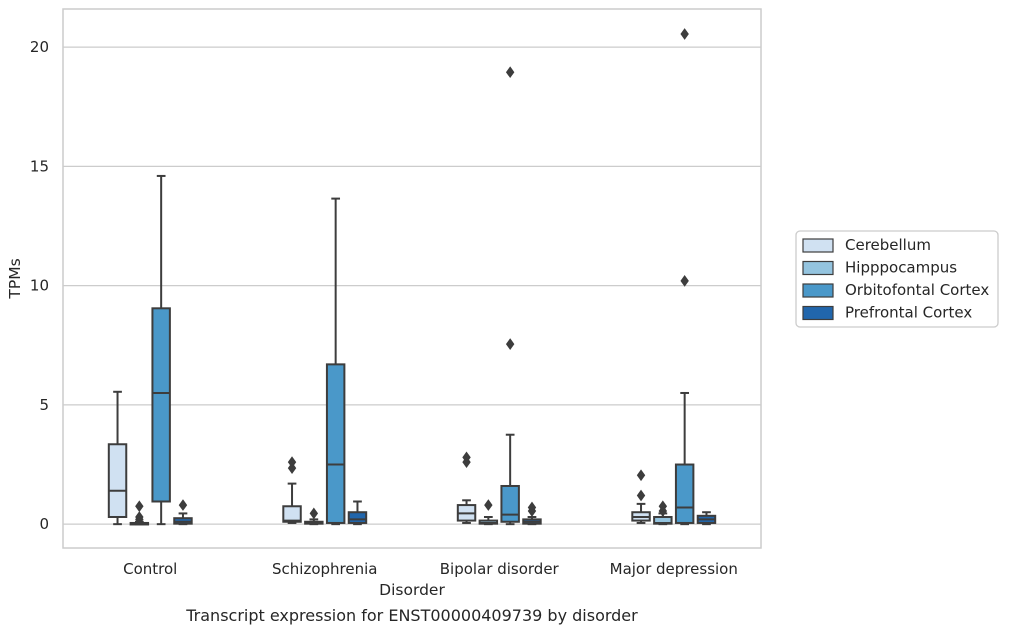 The image size is (1009, 634). I want to click on legend-item-label: Hipppocampus, so click(901, 268).